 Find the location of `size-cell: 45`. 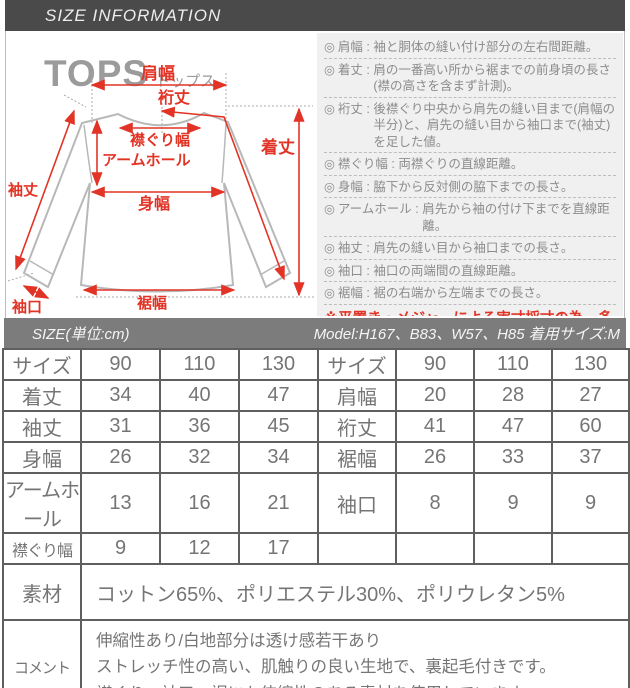

size-cell: 45 is located at coordinates (278, 426).